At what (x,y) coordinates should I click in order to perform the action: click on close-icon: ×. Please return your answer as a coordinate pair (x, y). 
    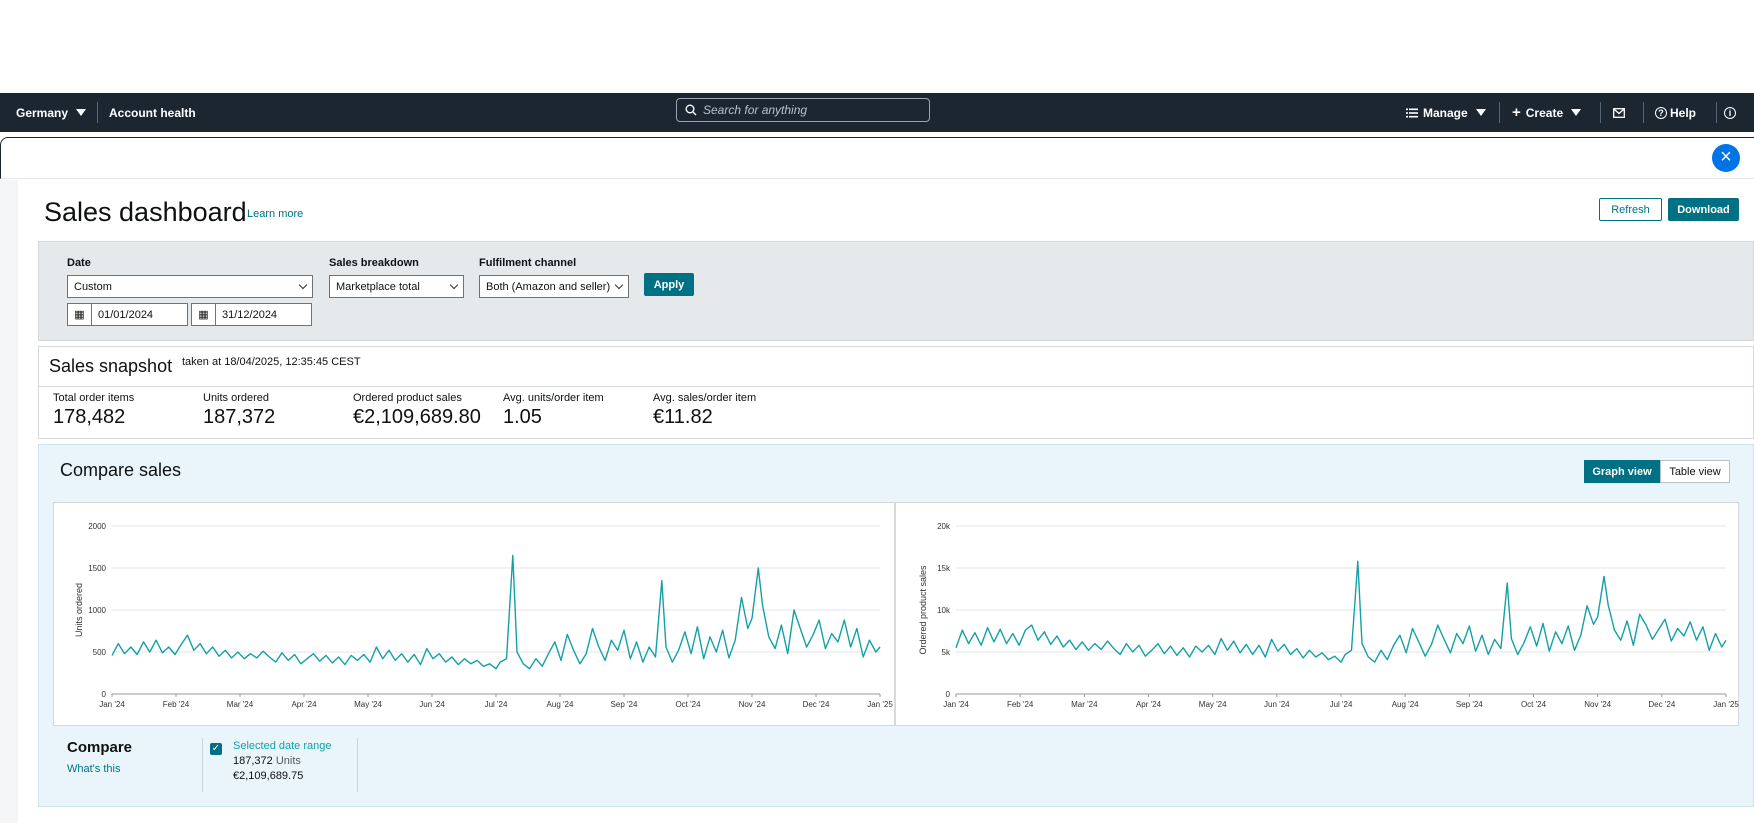
    Looking at the image, I should click on (1726, 157).